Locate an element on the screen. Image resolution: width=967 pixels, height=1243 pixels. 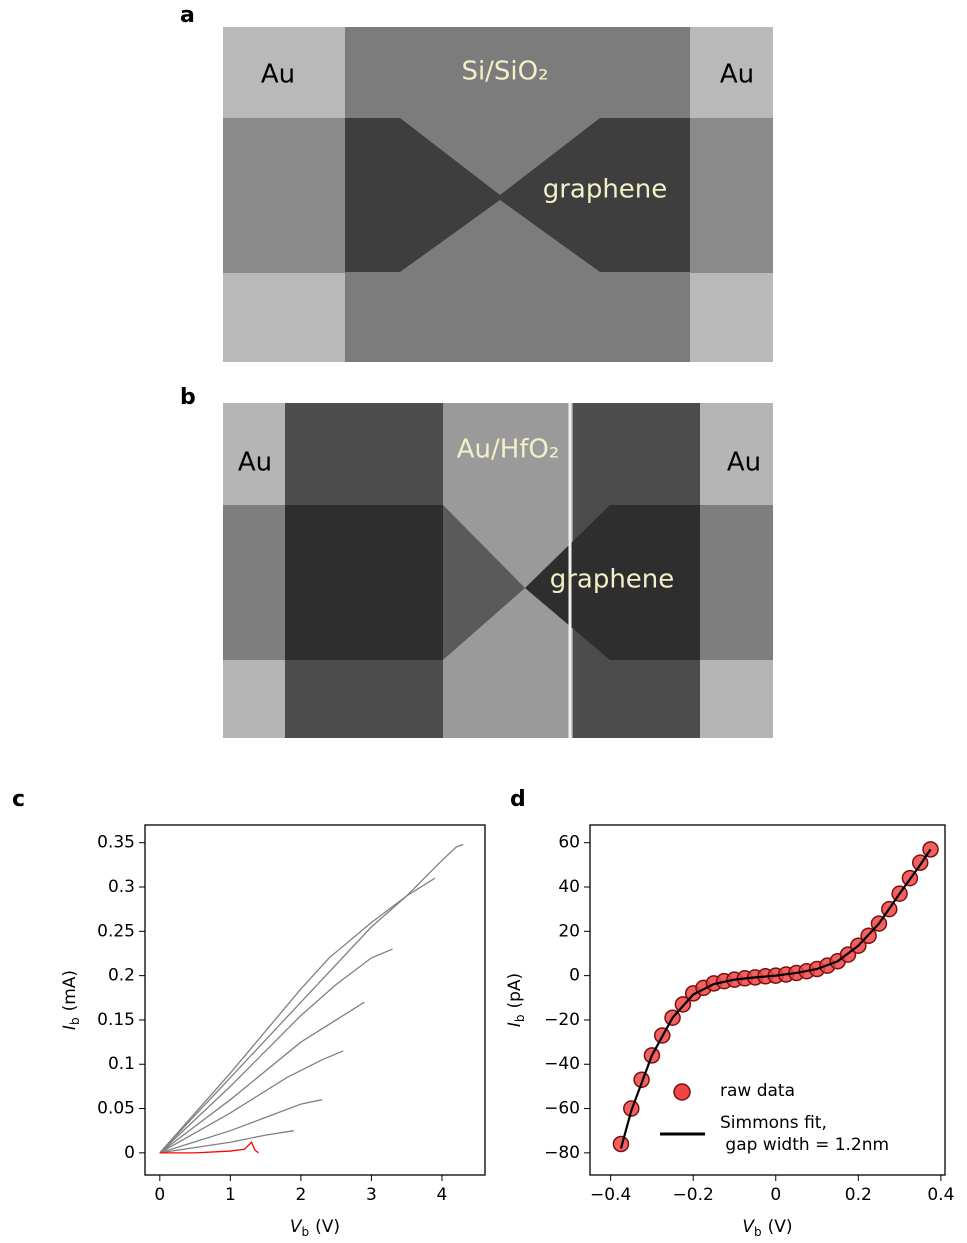
axis-label: Ib (mA) is located at coordinates (71, 1000).